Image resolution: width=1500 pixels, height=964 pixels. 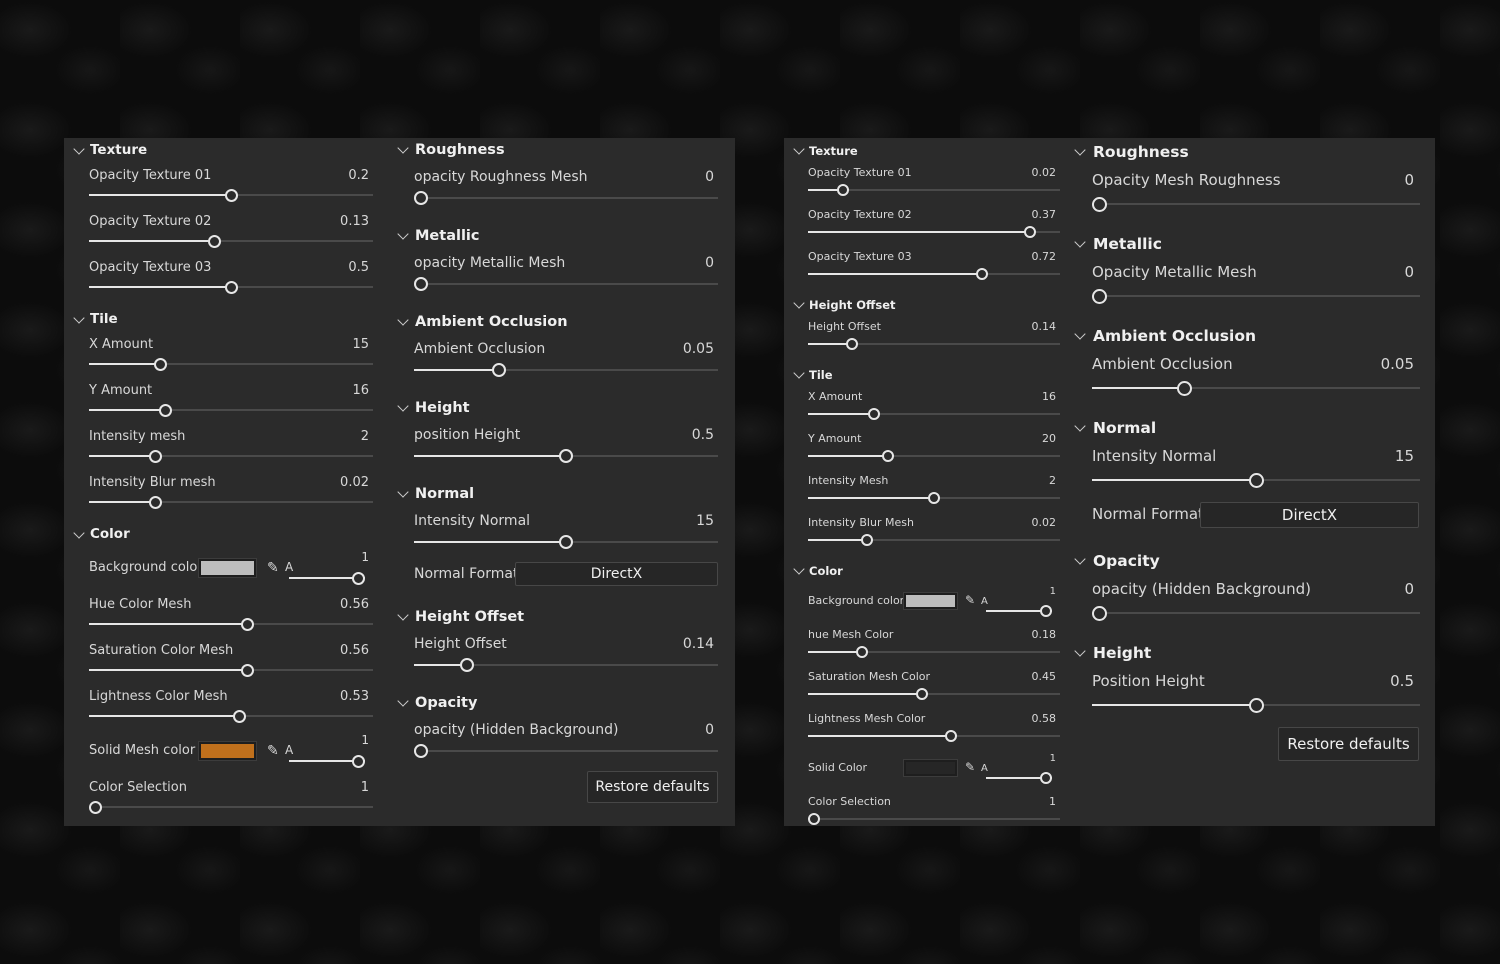 What do you see at coordinates (470, 616) in the screenshot?
I see `section-header: Height Offset` at bounding box center [470, 616].